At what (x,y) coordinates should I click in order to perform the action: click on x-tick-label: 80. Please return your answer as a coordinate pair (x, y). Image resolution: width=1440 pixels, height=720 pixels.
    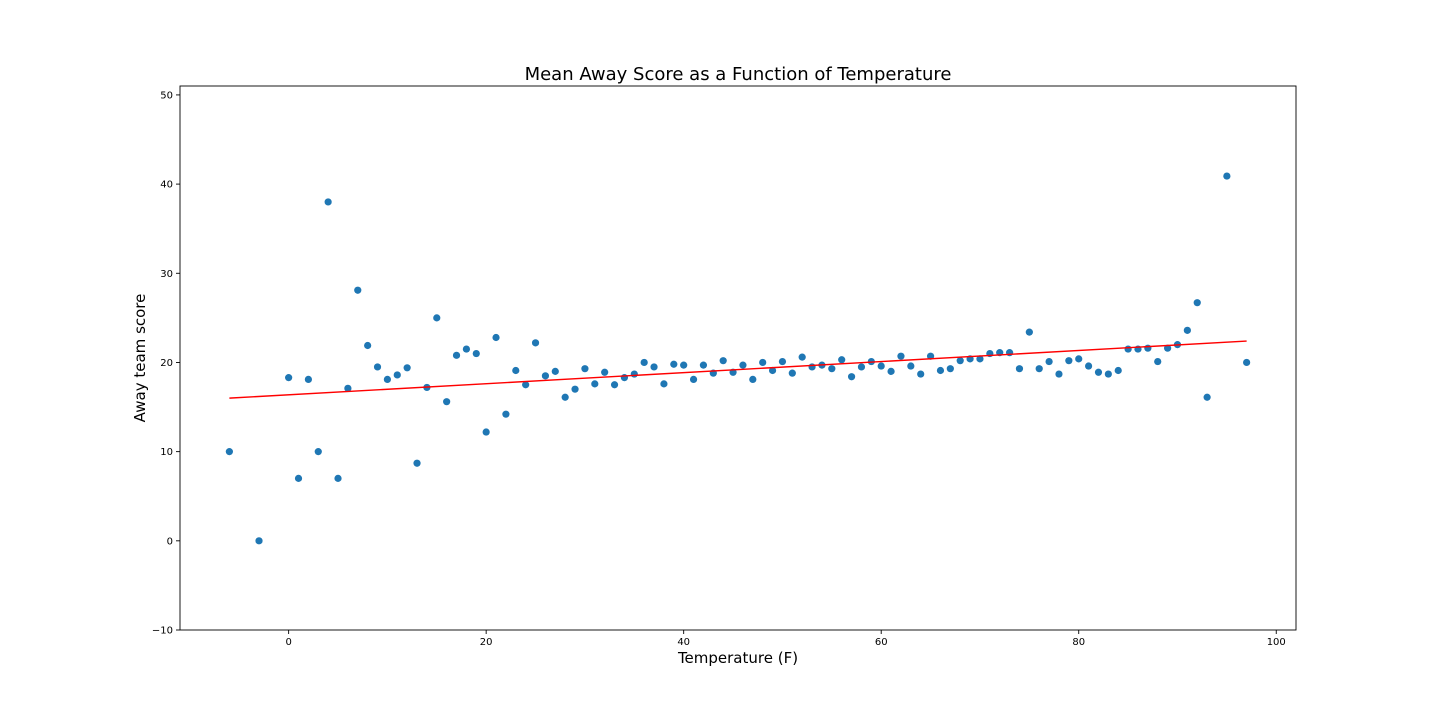
    Looking at the image, I should click on (1078, 642).